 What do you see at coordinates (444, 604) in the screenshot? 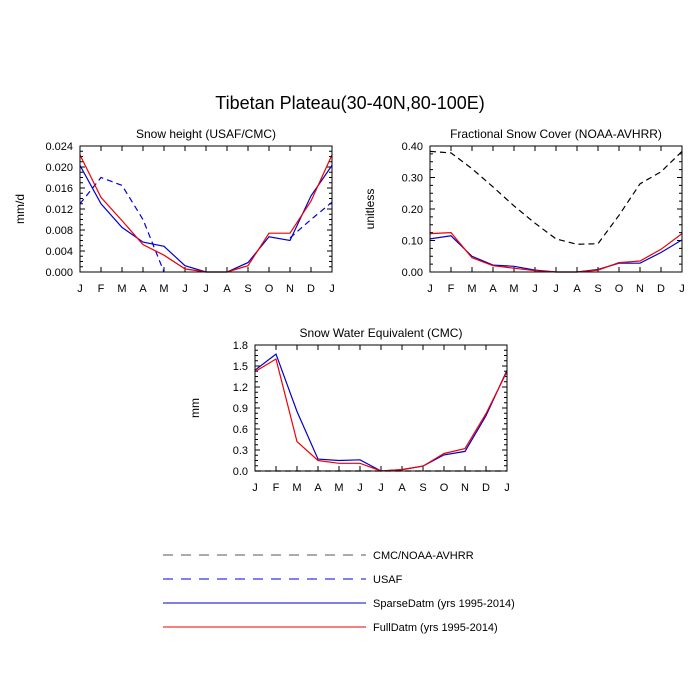
I see `legend-label: SparseDatm (yrs 1995-2014)` at bounding box center [444, 604].